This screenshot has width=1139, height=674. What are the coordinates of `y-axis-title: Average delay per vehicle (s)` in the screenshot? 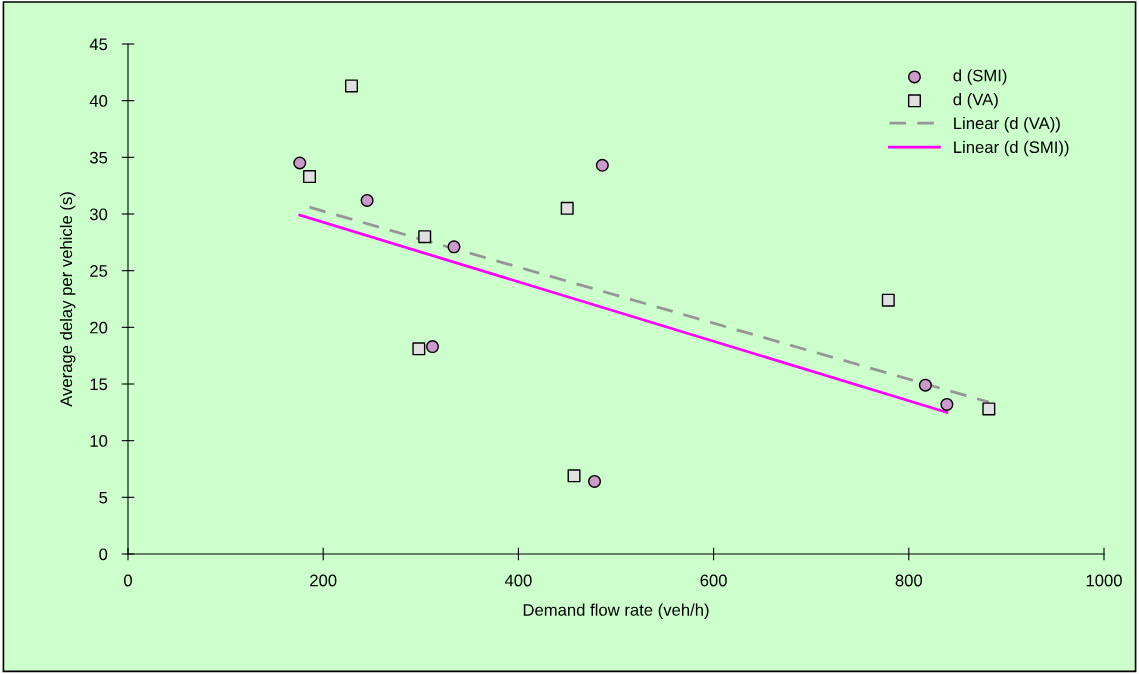 It's located at (67, 299).